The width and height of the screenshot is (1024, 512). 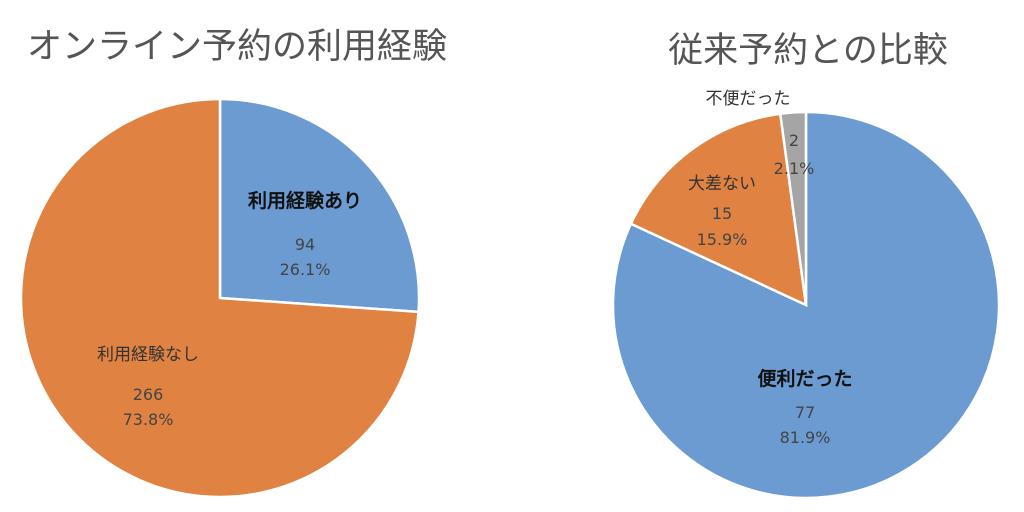 I want to click on slice-label: 便利だった, so click(x=804, y=379).